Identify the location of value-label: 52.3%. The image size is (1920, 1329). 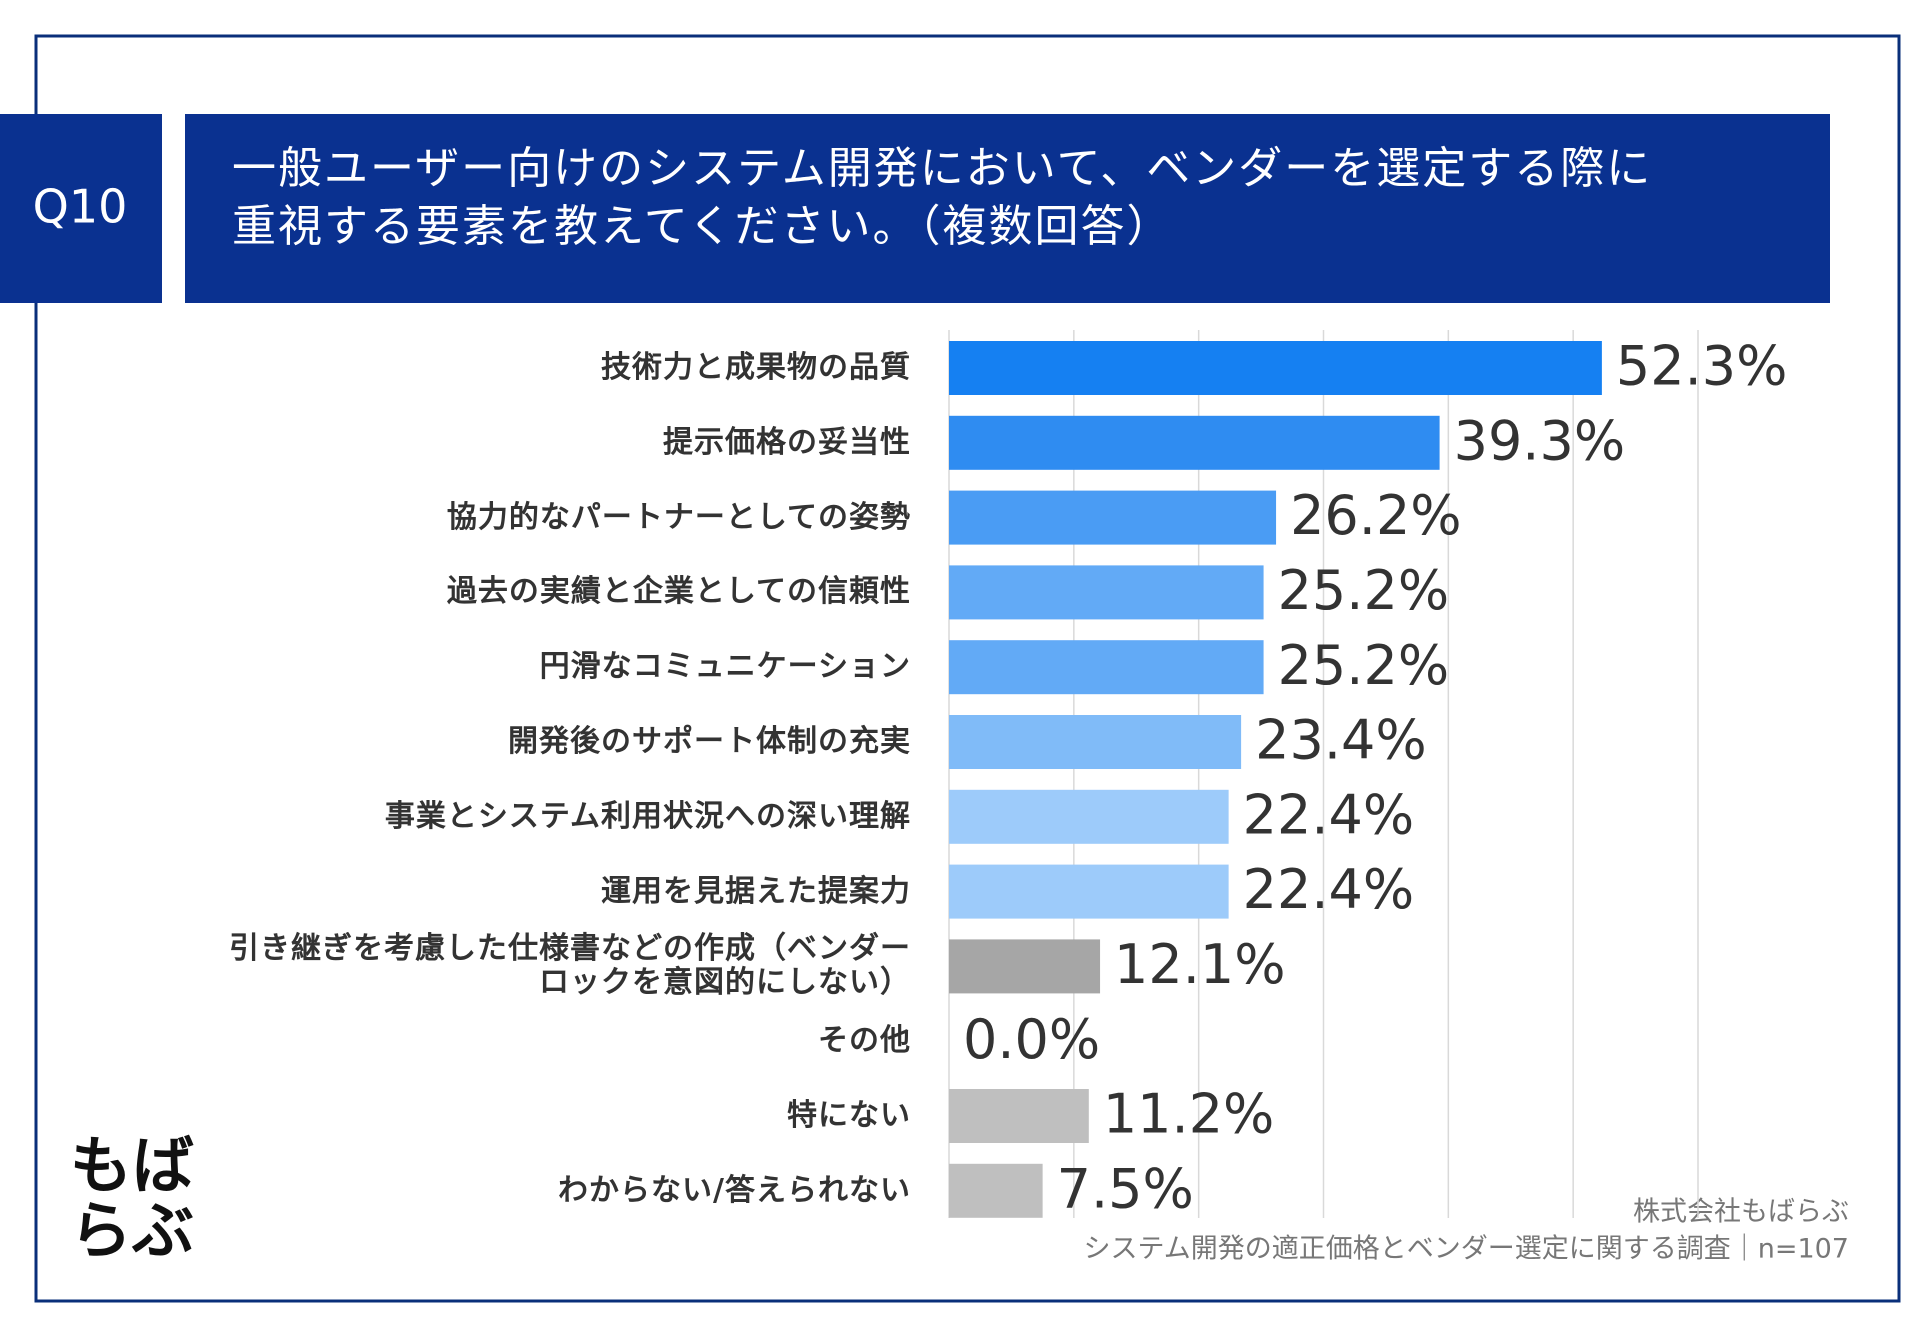
(1702, 366).